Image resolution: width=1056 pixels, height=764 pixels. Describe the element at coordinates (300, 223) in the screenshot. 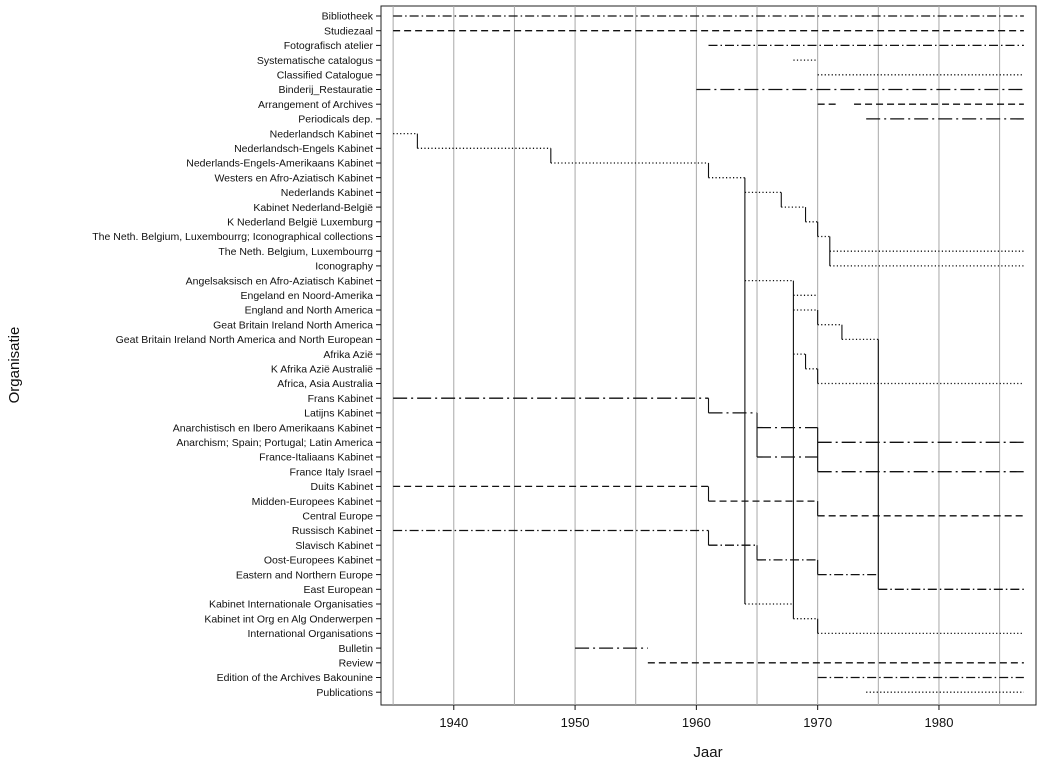

I see `y-tick-label: K Nederland België Luxemburg` at that location.